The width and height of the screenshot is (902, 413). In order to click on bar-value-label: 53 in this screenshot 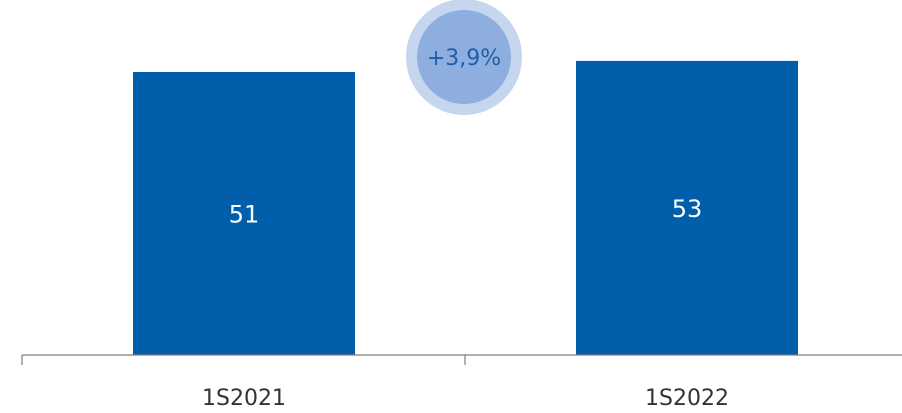, I will do `click(687, 209)`.